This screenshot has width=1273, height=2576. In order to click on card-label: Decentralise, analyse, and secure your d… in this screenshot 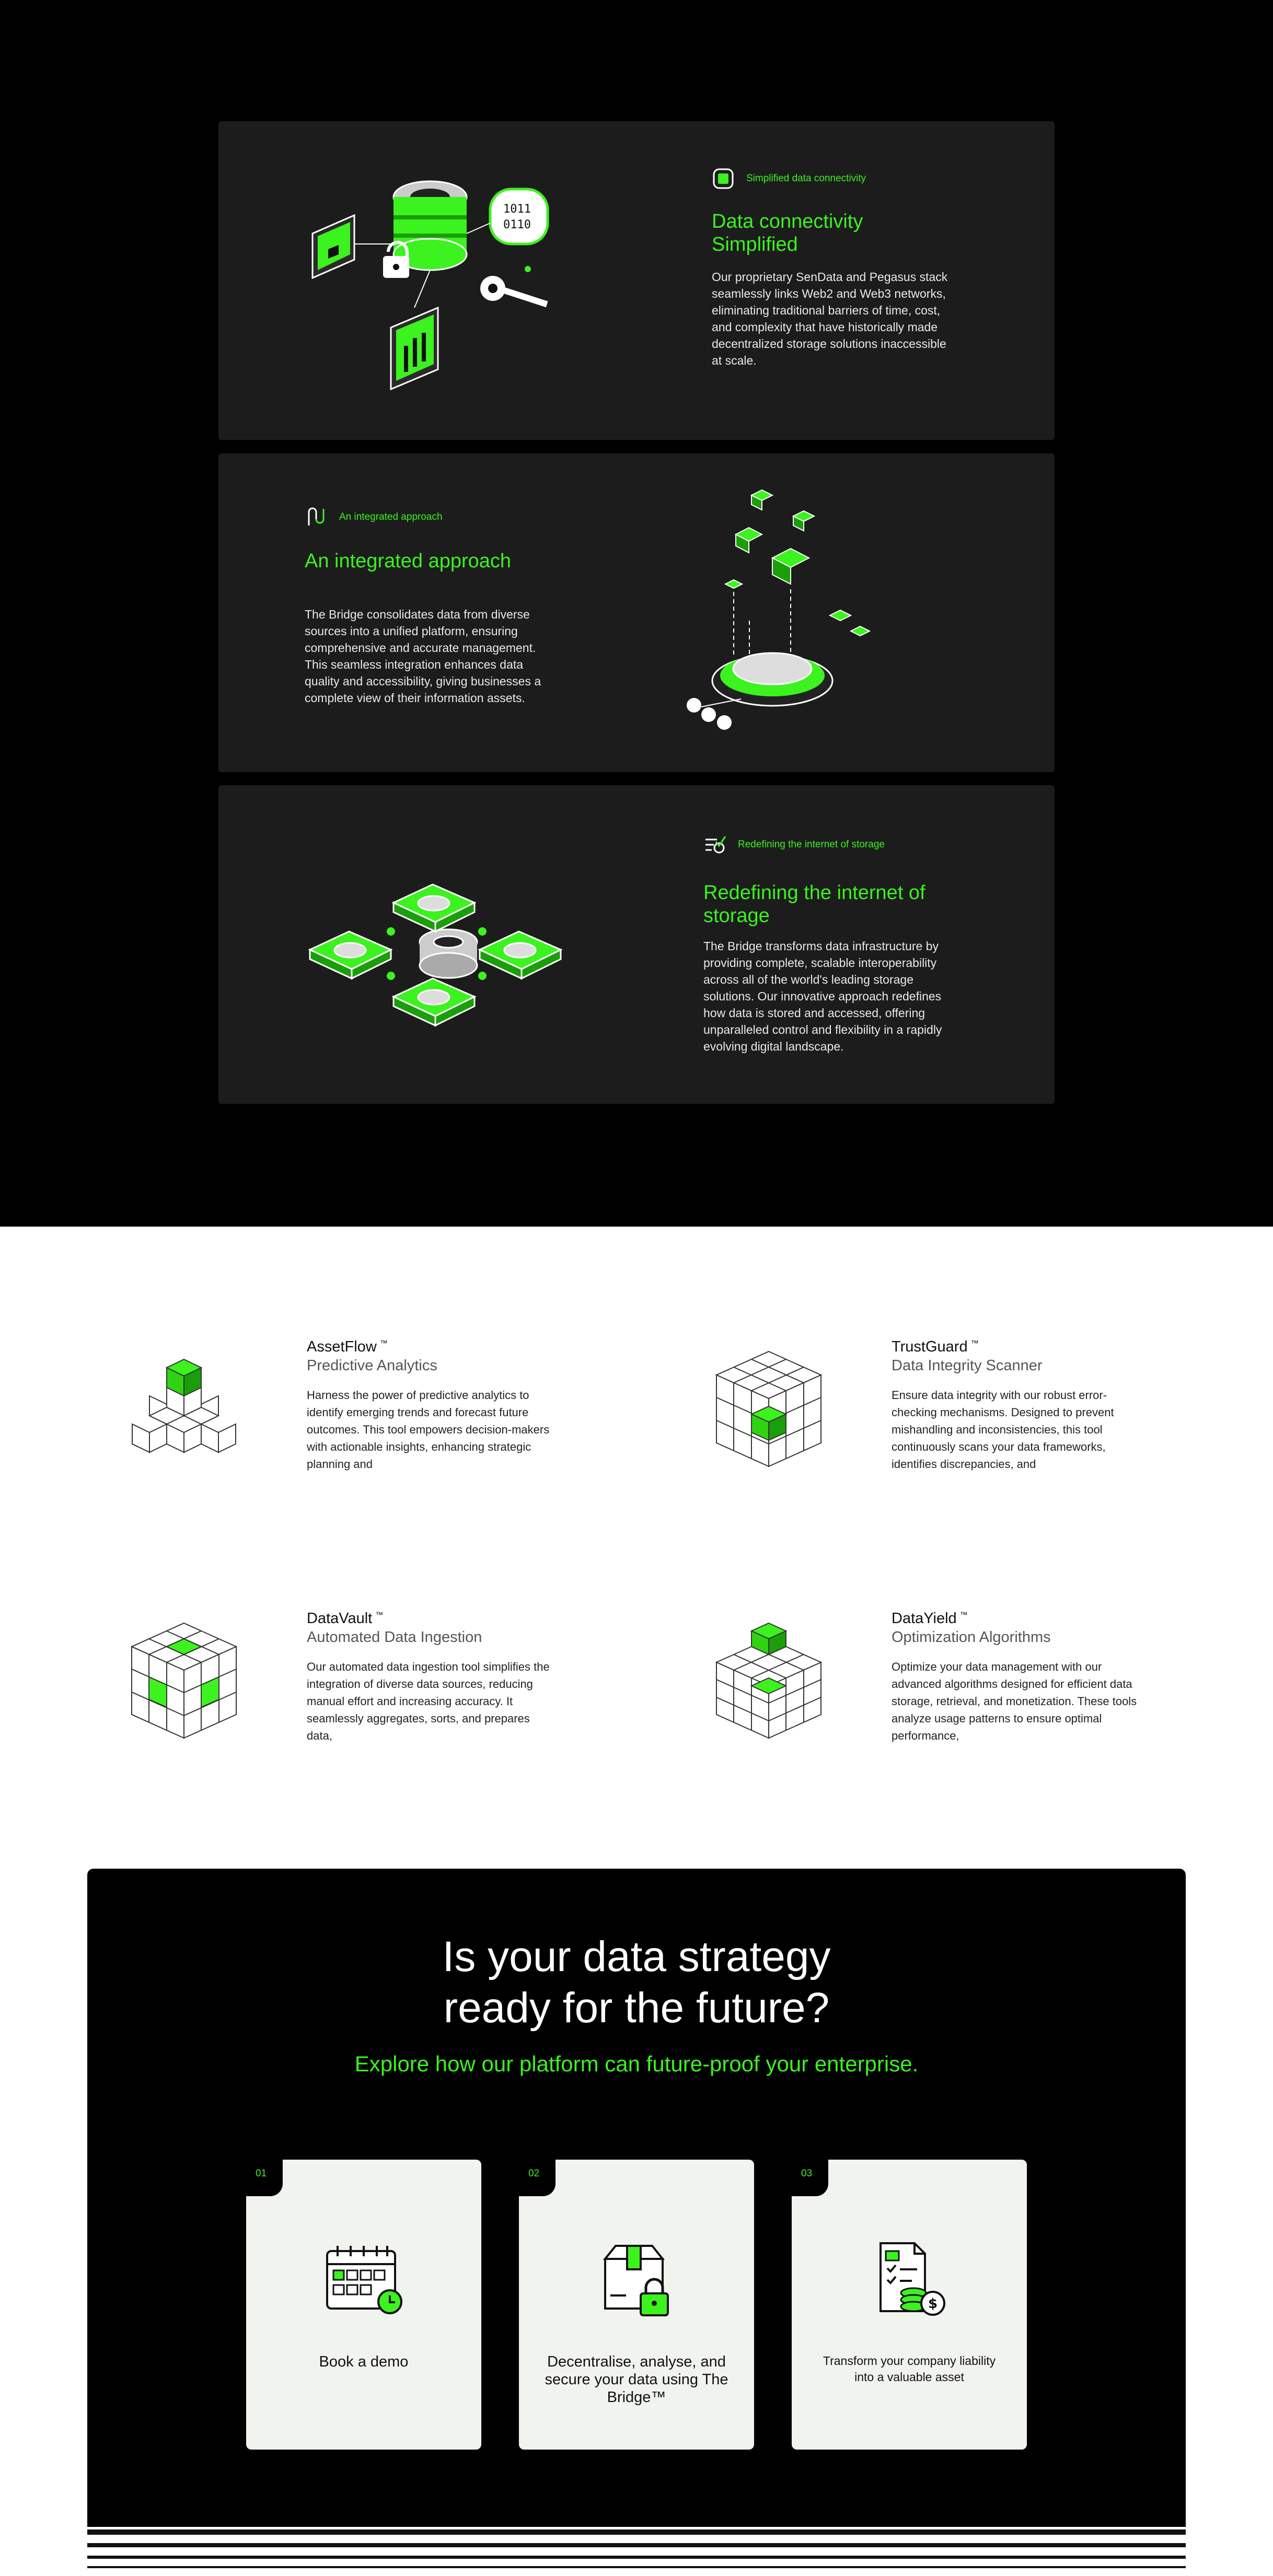, I will do `click(636, 2379)`.